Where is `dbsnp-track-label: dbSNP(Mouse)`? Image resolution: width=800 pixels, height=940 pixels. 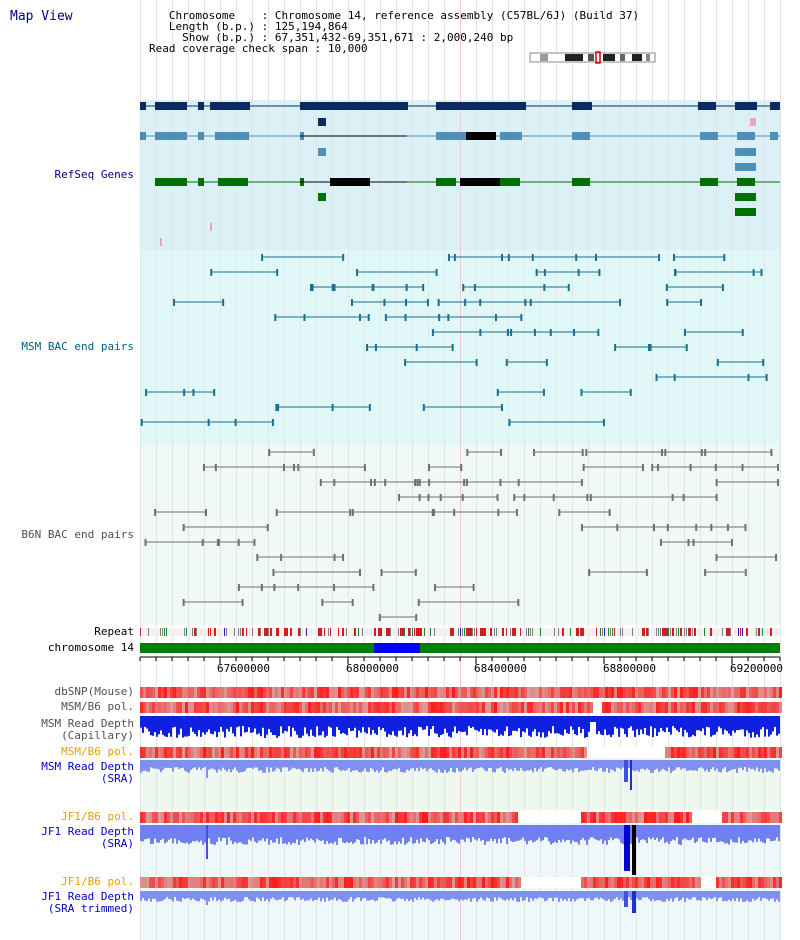
dbsnp-track-label: dbSNP(Mouse) is located at coordinates (94, 691).